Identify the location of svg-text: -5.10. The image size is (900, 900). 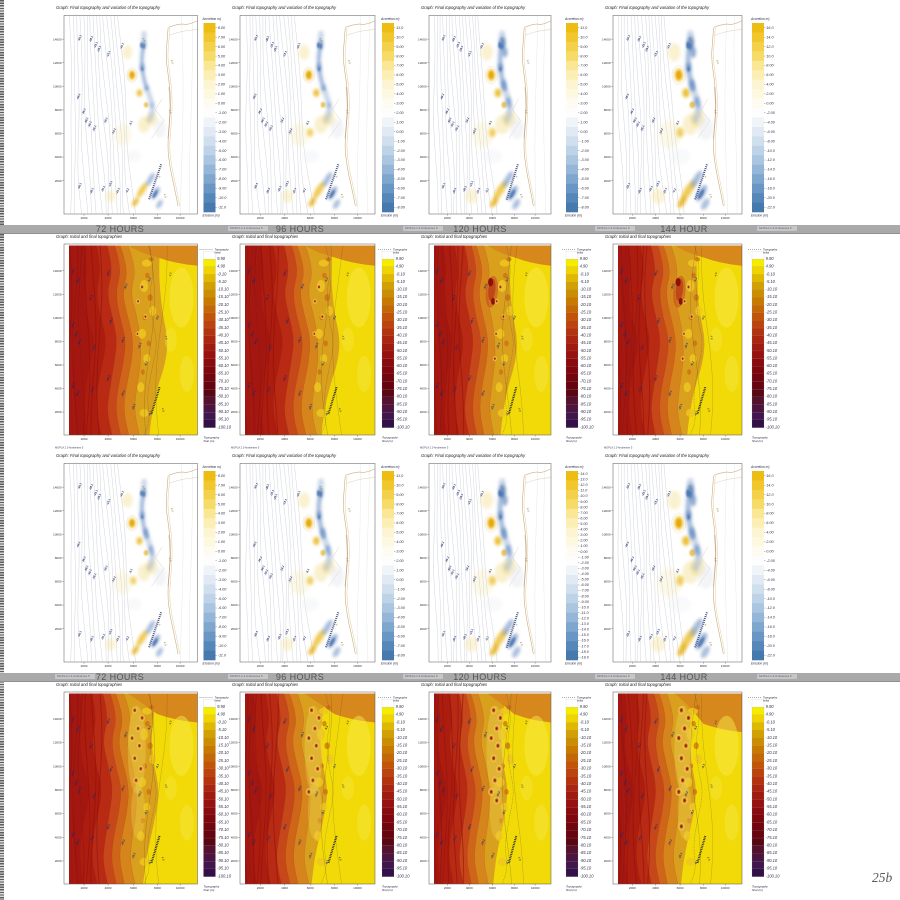
(401, 281).